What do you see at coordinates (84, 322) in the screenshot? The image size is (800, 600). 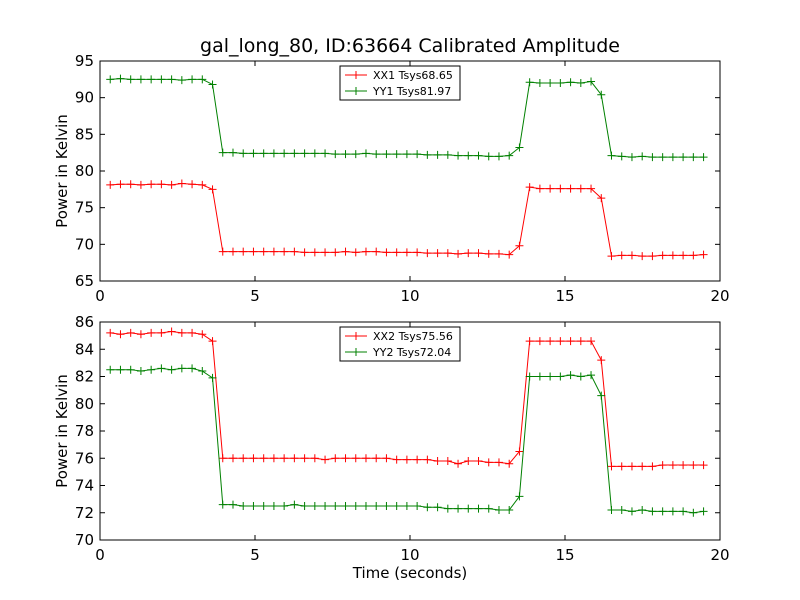 I see `y-tick-label: 86` at bounding box center [84, 322].